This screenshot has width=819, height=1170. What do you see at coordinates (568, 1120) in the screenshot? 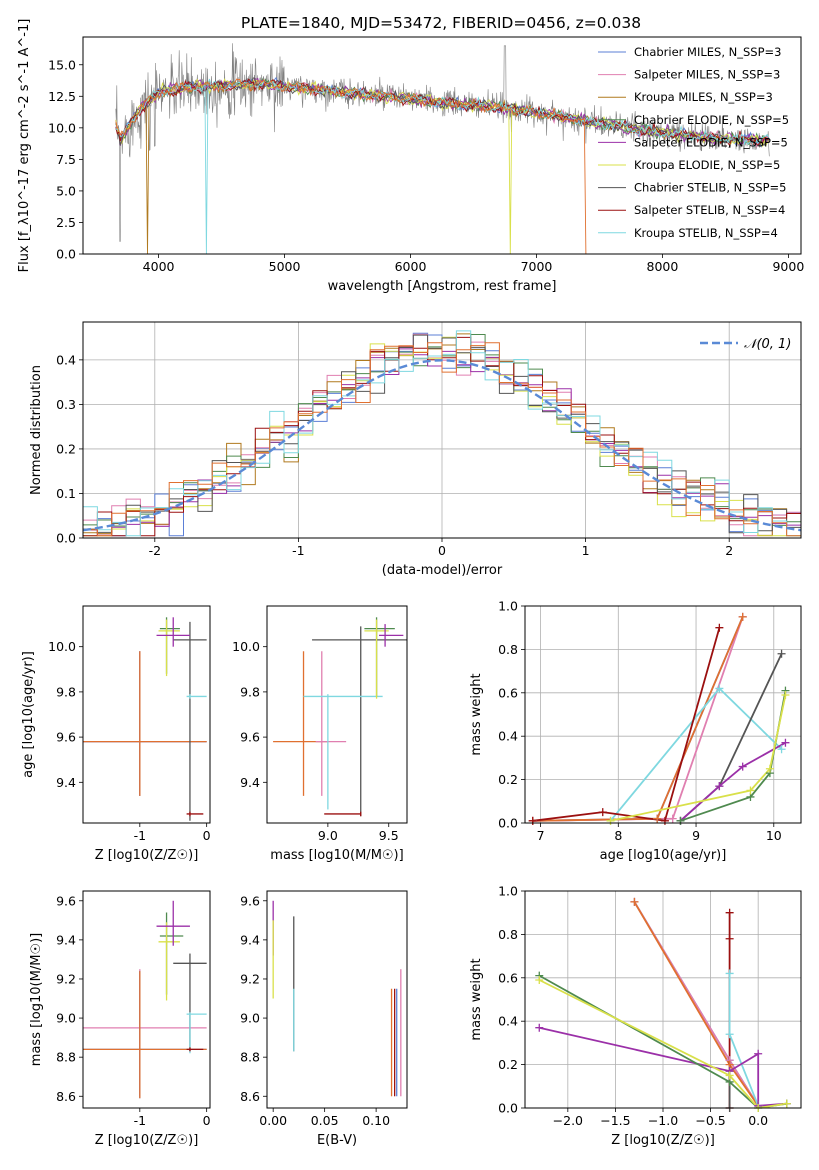
I see `x-tick-label: −2.0` at bounding box center [568, 1120].